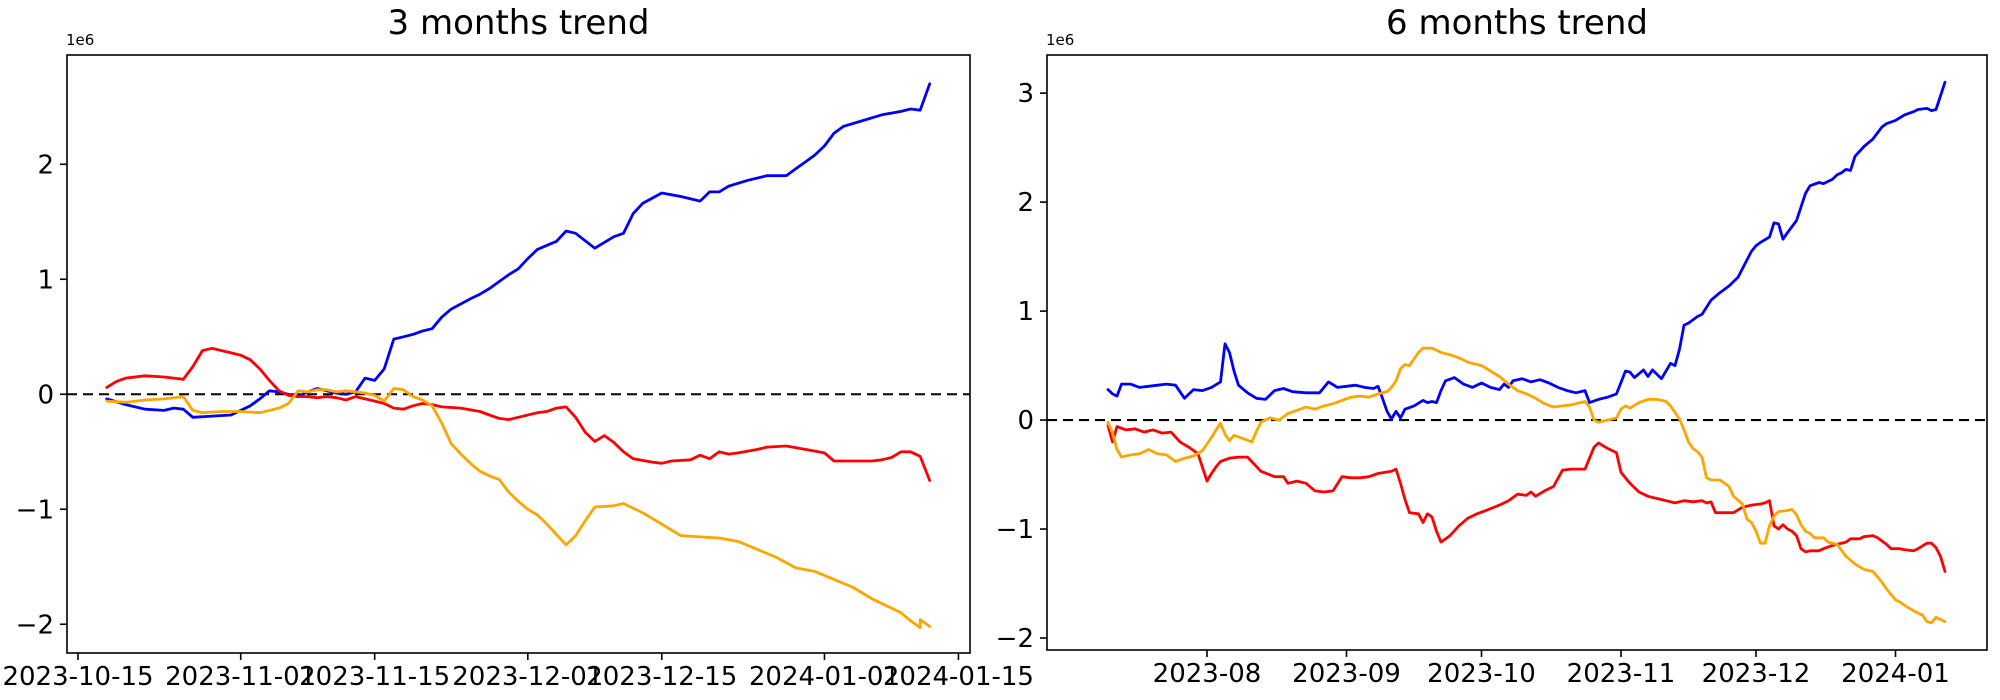 The height and width of the screenshot is (700, 2000). Describe the element at coordinates (45, 165) in the screenshot. I see `left-chart-y-tick-label: 2` at that location.